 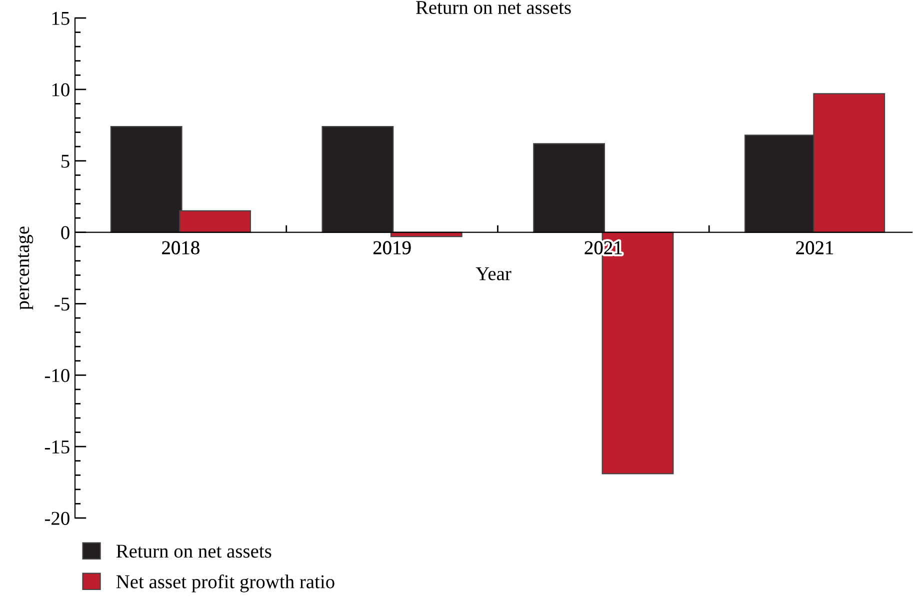 What do you see at coordinates (493, 7) in the screenshot?
I see `chart-title: Return on net assets` at bounding box center [493, 7].